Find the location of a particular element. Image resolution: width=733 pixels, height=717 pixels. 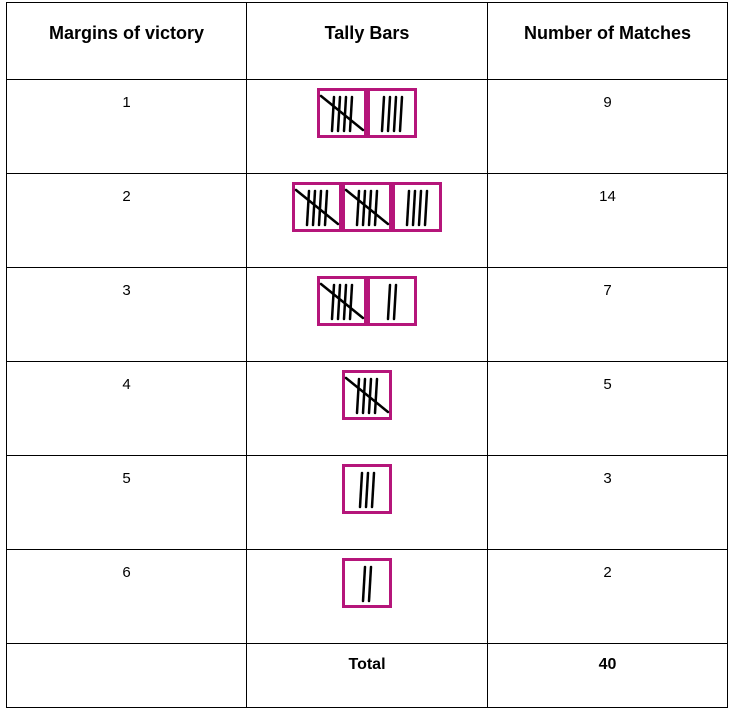

count-cell: 5 is located at coordinates (607, 408).